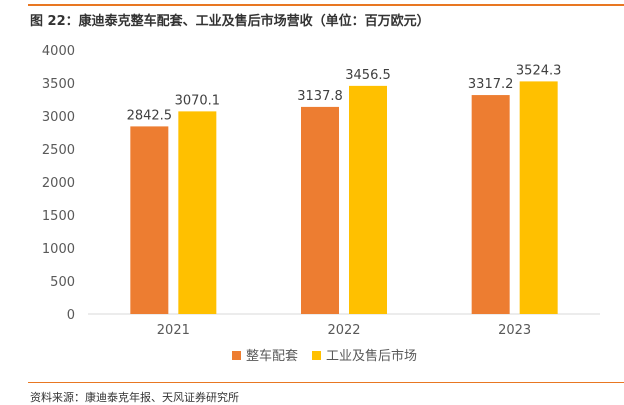 The width and height of the screenshot is (624, 405). I want to click on y-tick-label: 3000, so click(58, 117).